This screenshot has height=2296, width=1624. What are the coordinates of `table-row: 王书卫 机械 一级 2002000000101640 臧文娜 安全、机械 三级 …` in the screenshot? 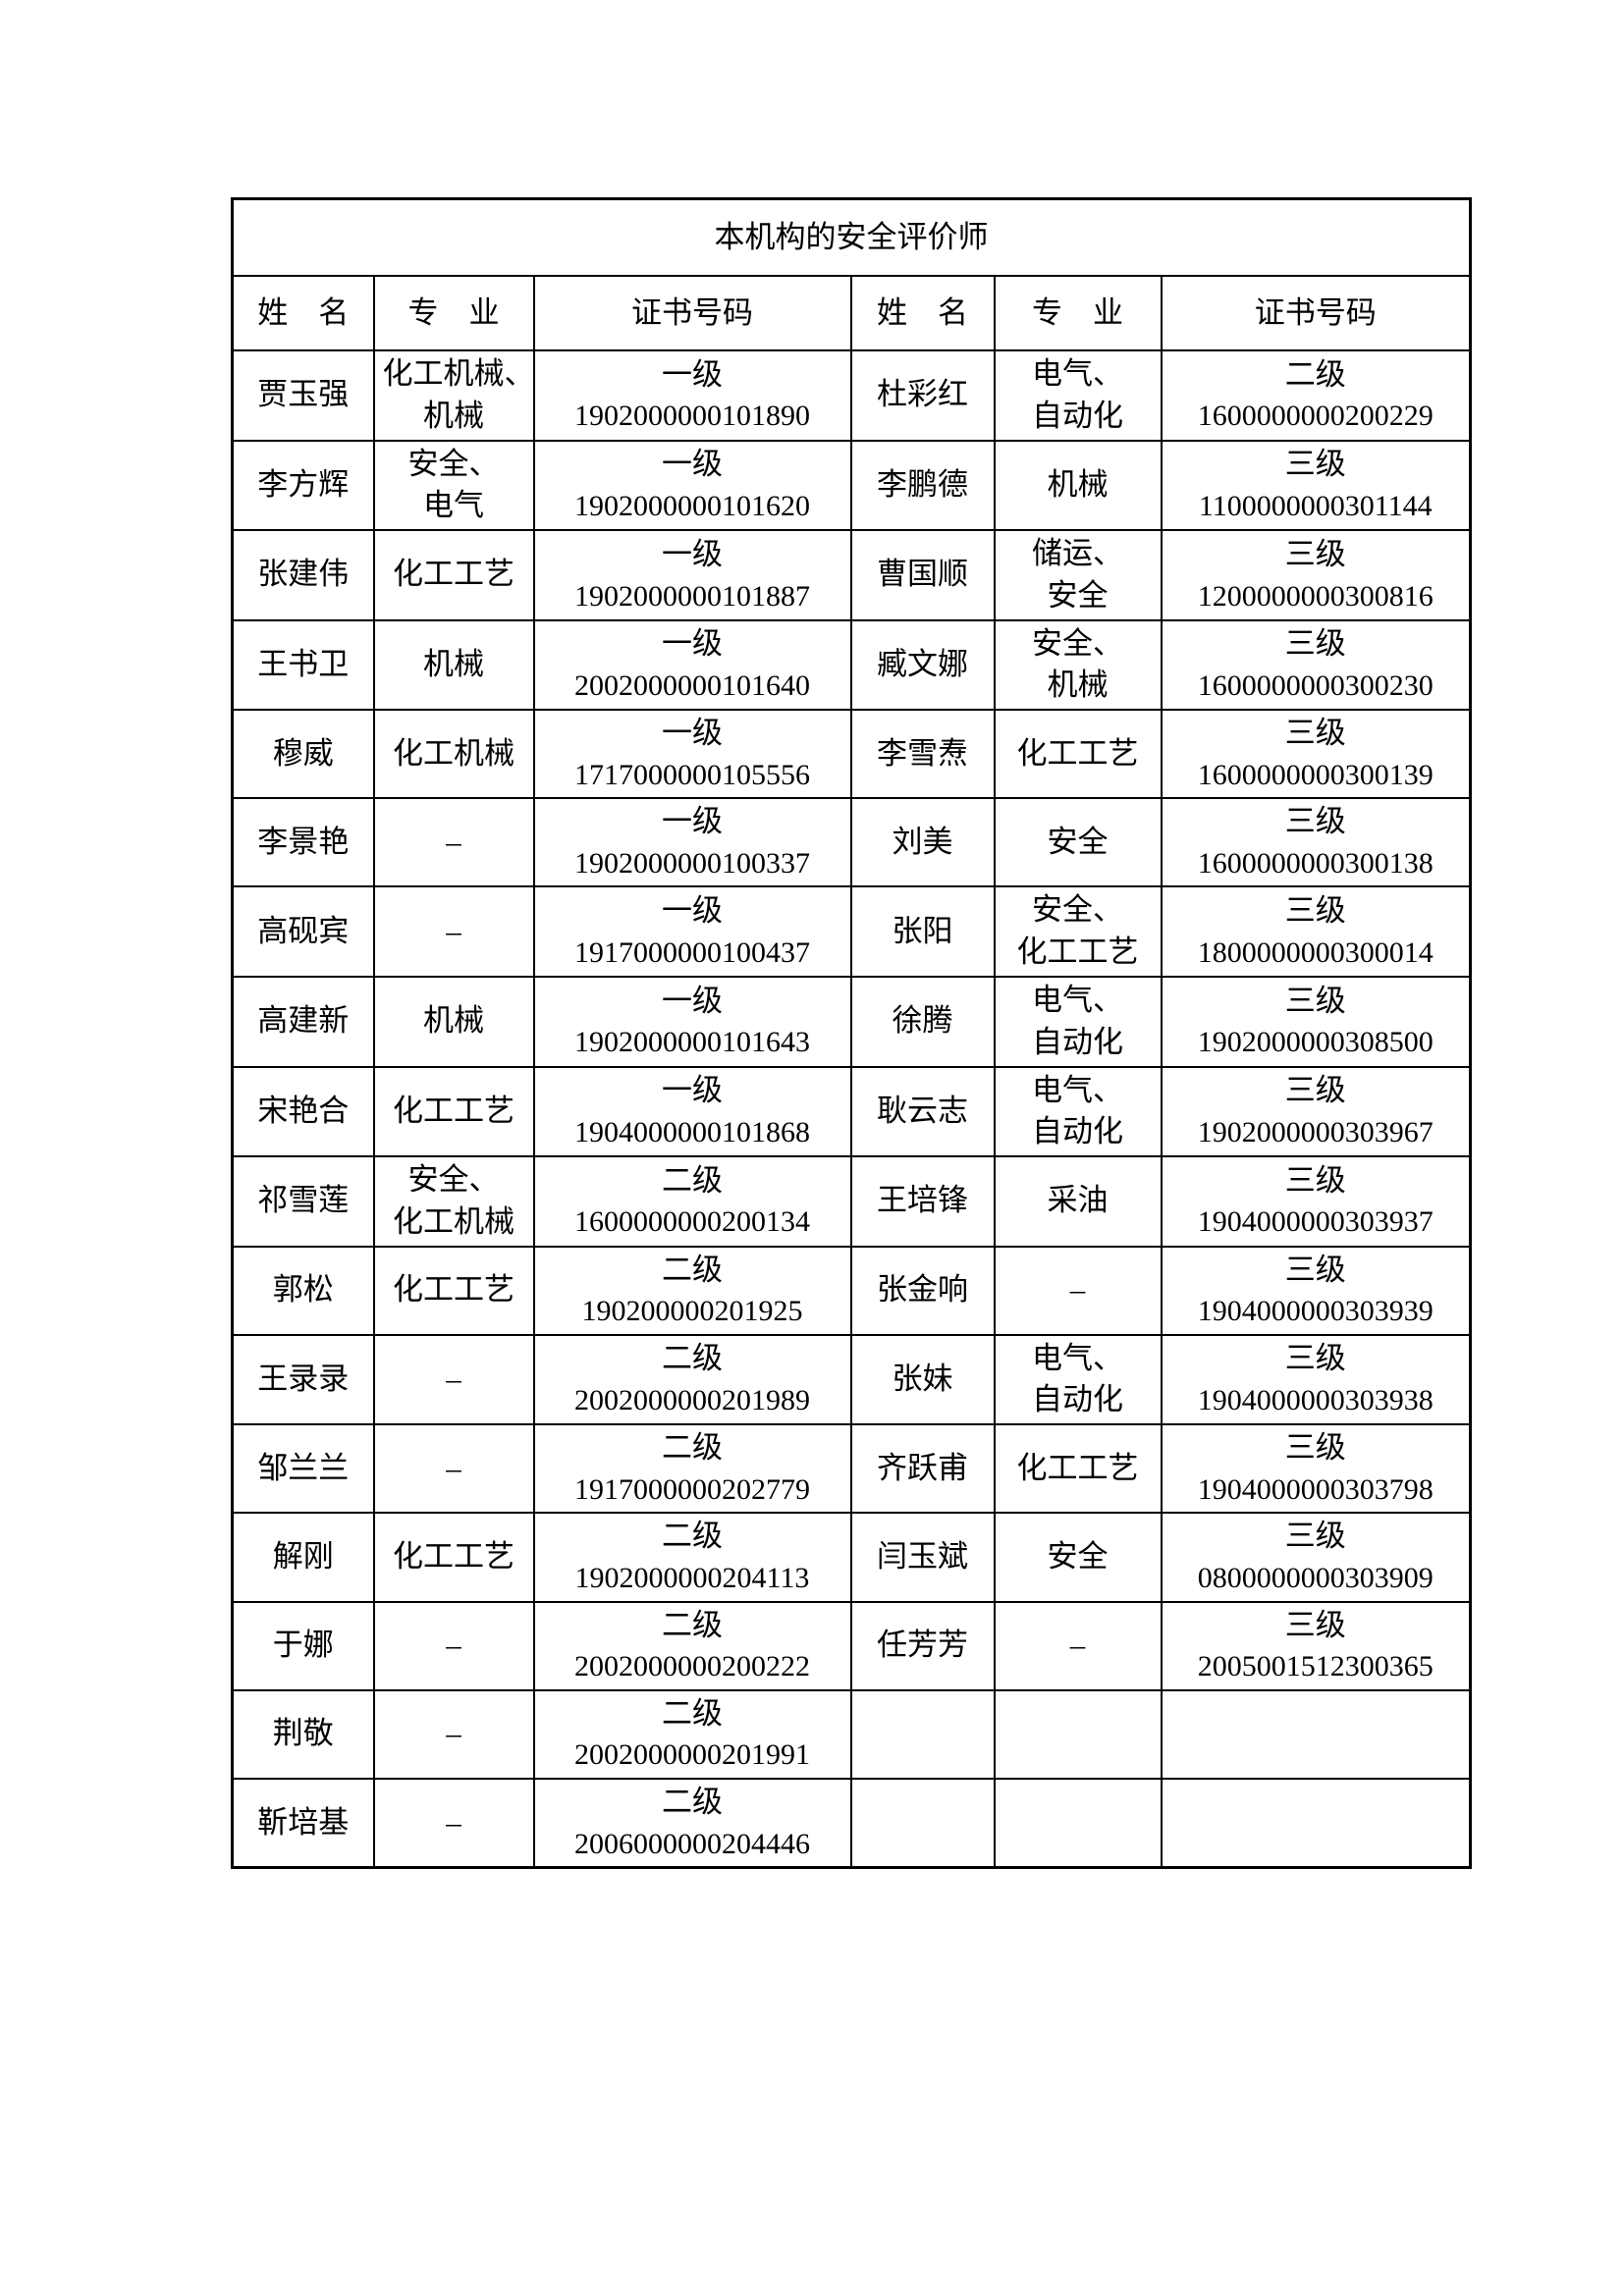 It's located at (851, 665).